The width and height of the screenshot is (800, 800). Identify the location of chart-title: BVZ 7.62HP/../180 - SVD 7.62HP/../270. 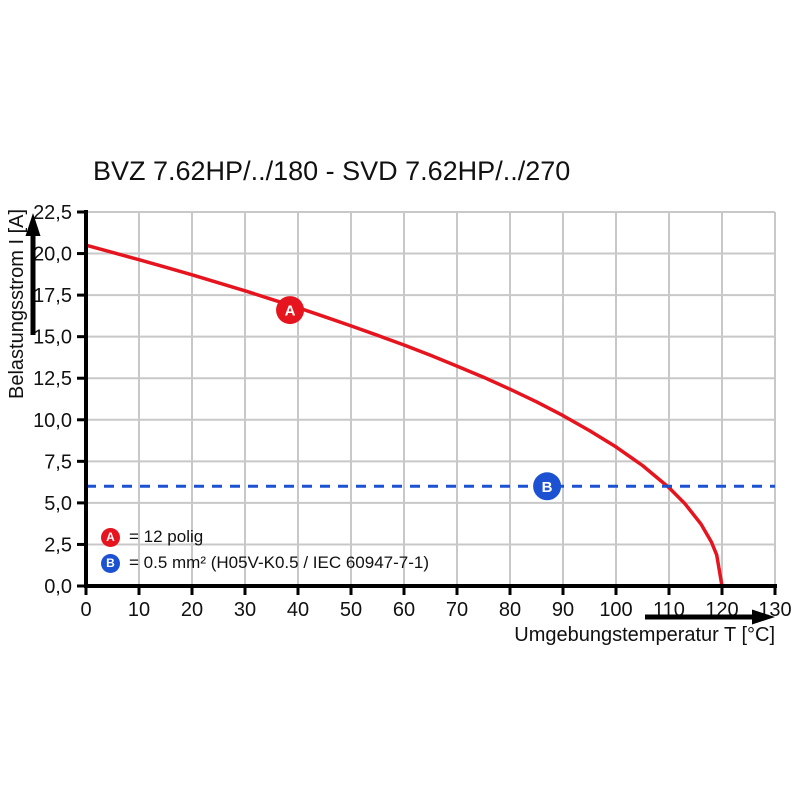
(332, 171).